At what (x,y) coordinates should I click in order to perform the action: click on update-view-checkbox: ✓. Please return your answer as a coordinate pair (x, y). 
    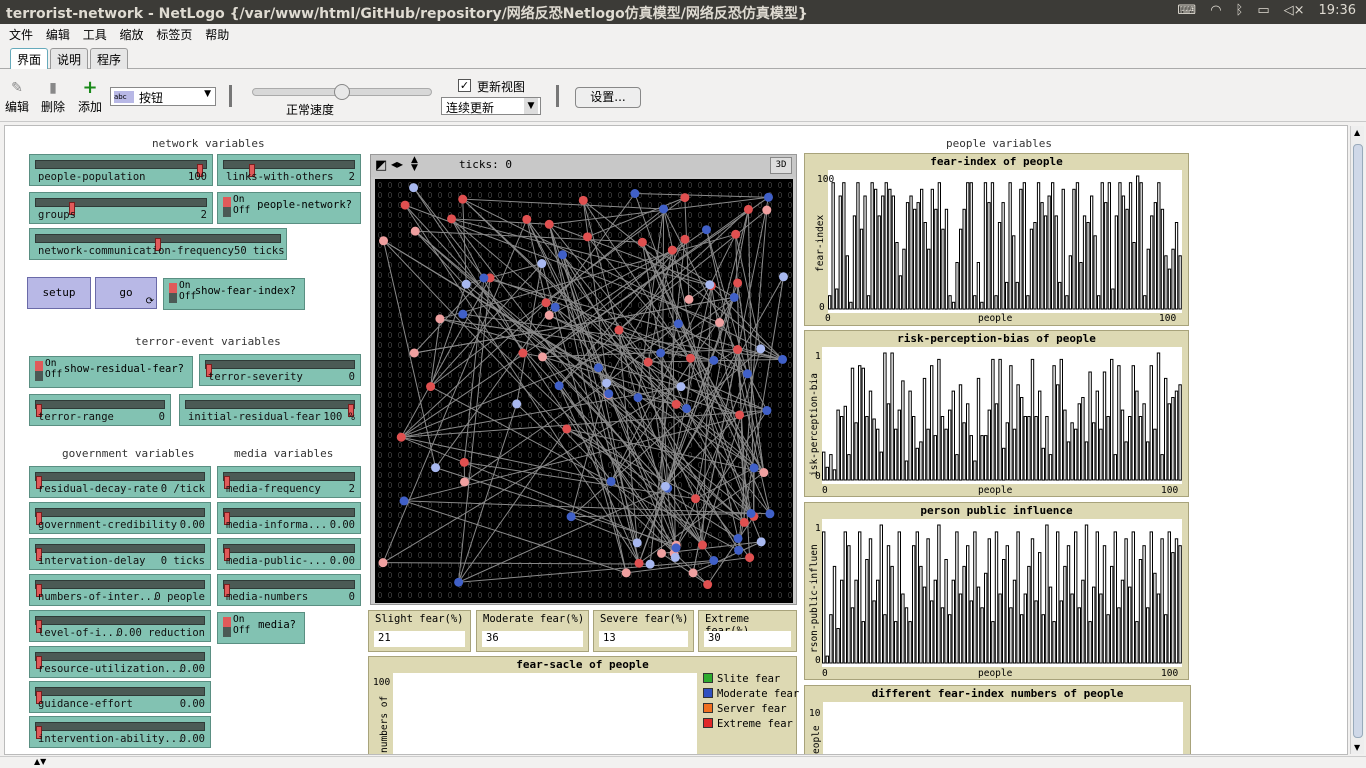
    Looking at the image, I should click on (464, 85).